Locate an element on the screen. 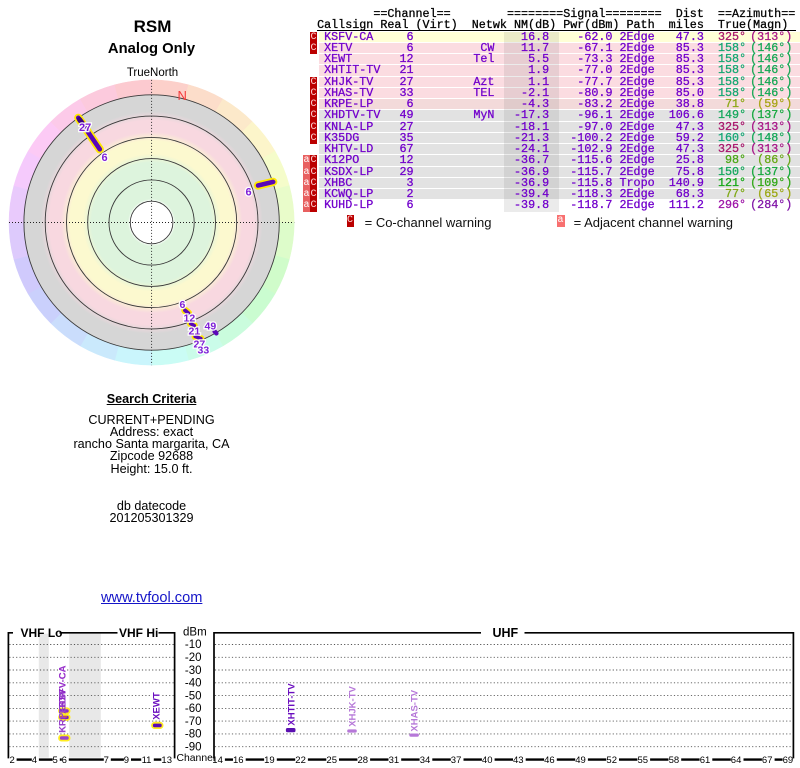  svg-text: 31 is located at coordinates (394, 760).